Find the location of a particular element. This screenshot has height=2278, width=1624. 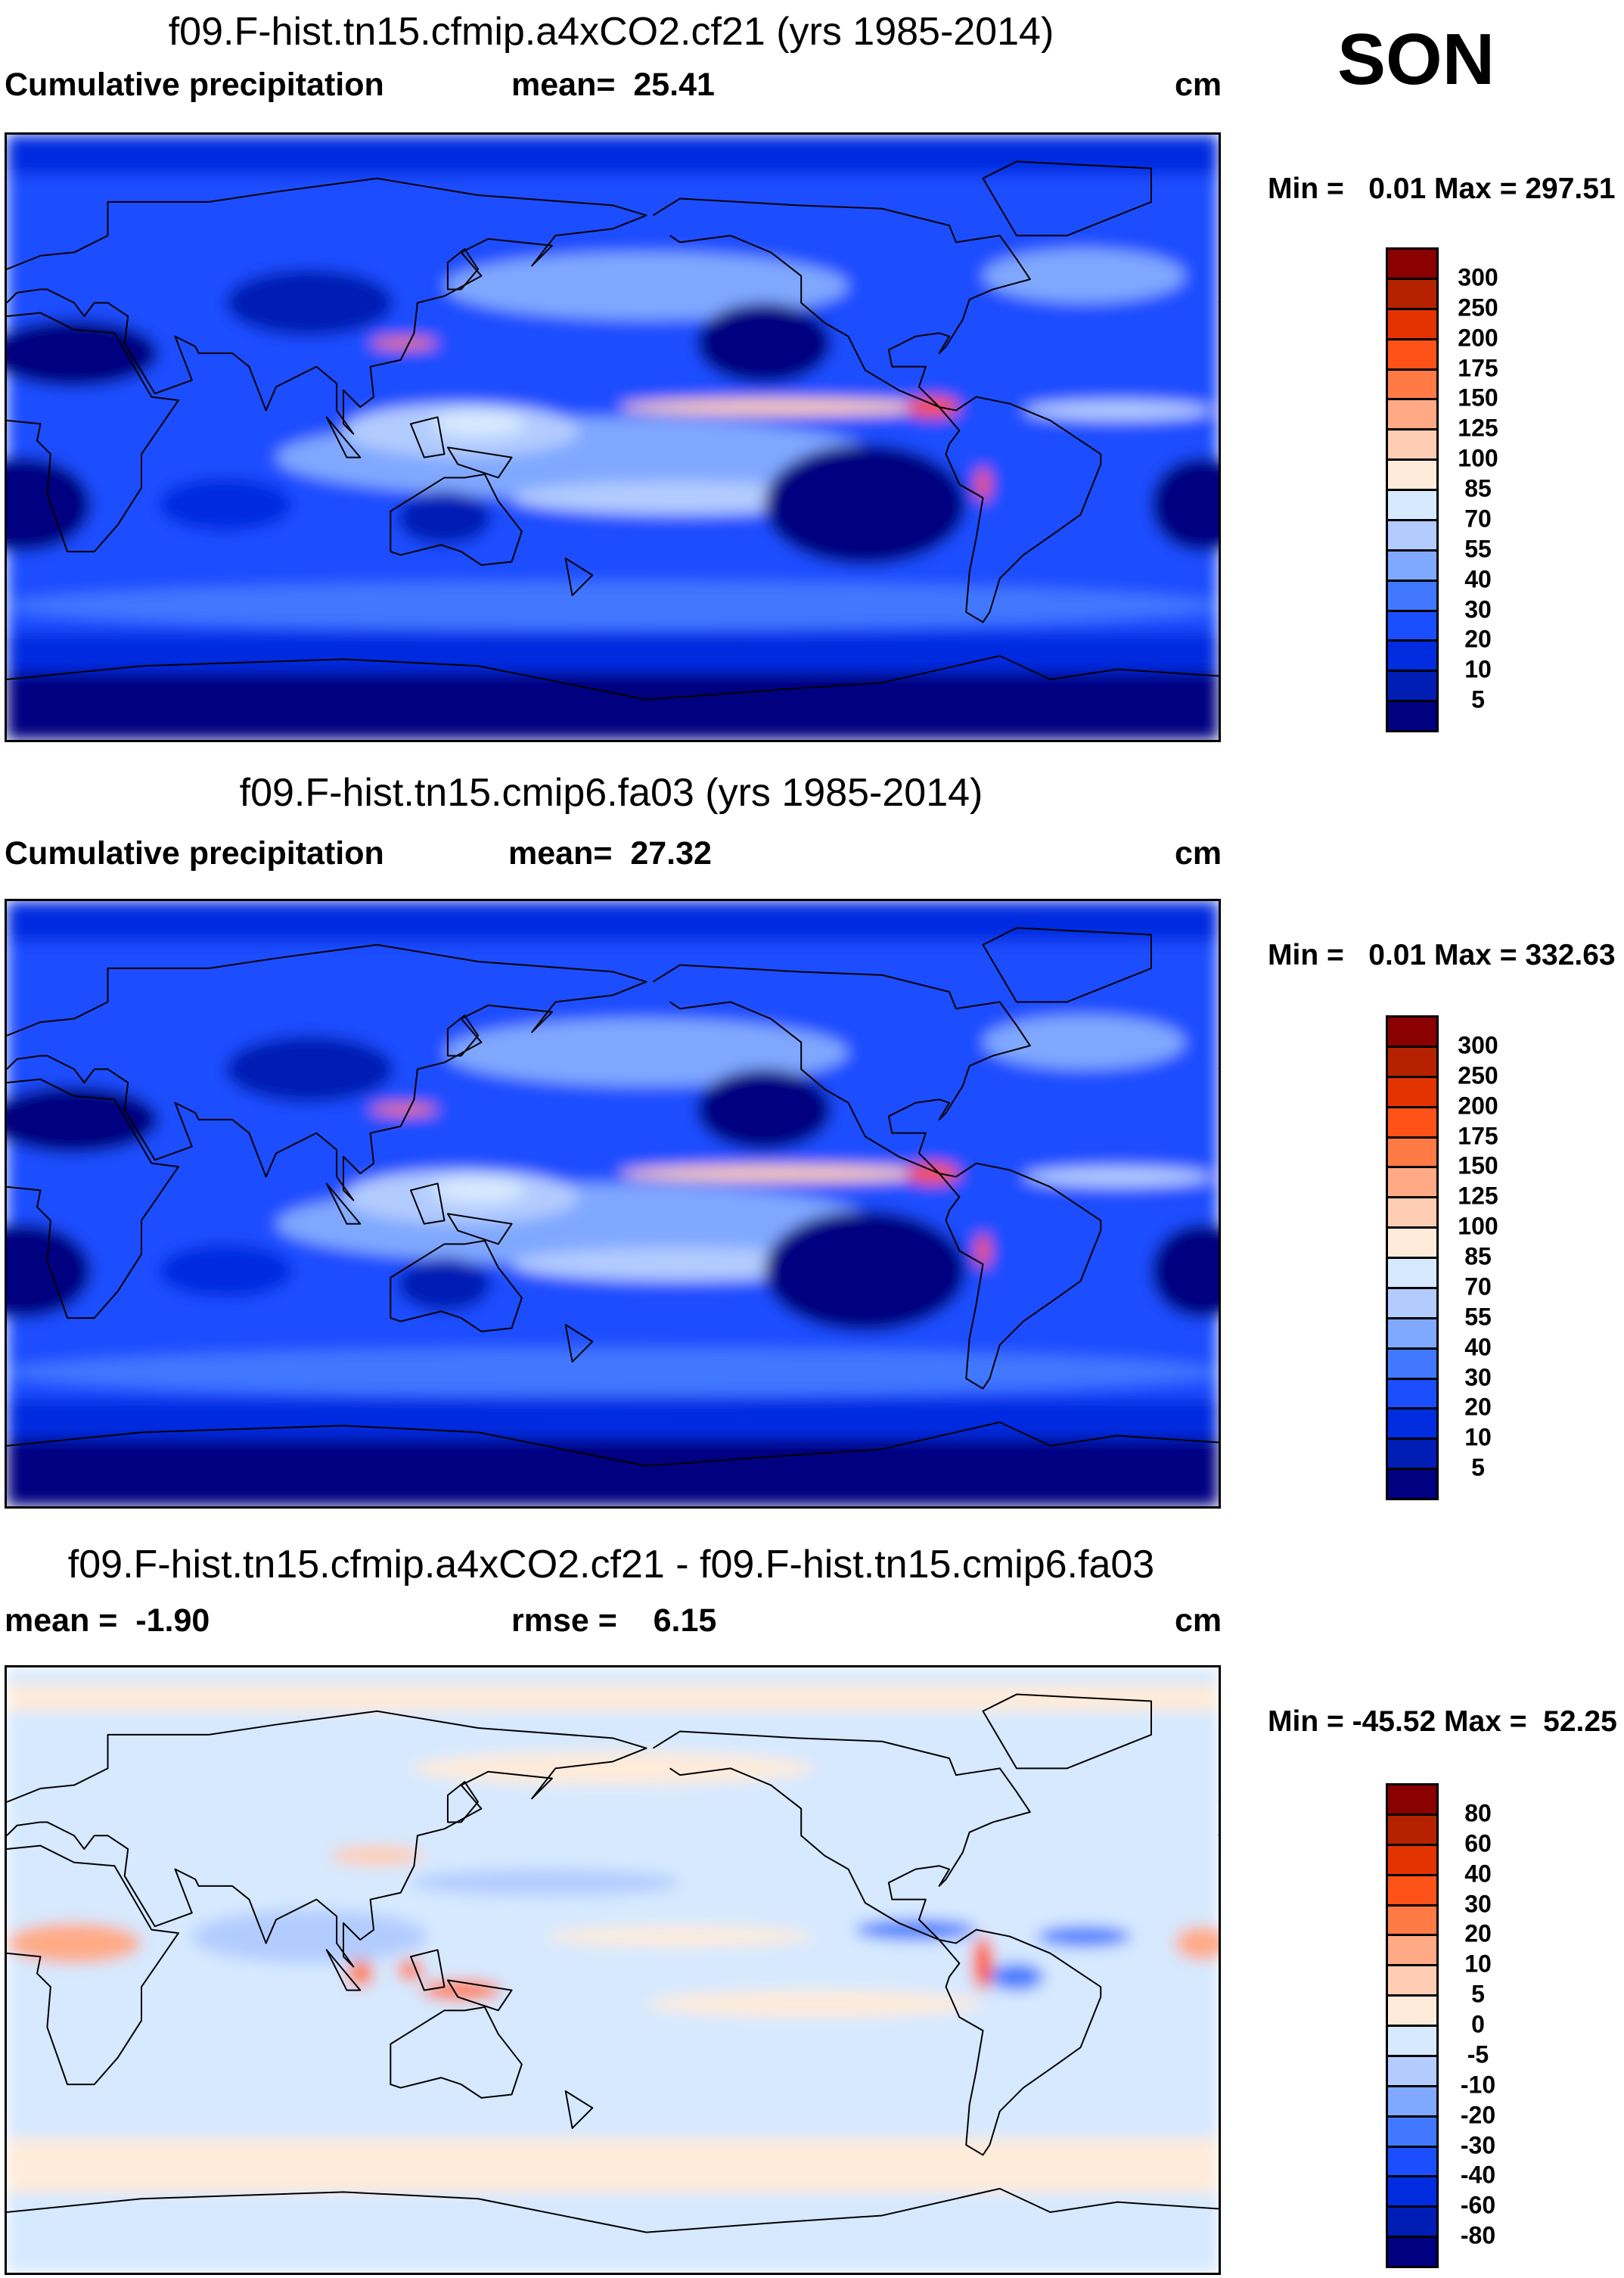

min-max-label: Min = 0.01 Max = 297.51 is located at coordinates (1442, 188).